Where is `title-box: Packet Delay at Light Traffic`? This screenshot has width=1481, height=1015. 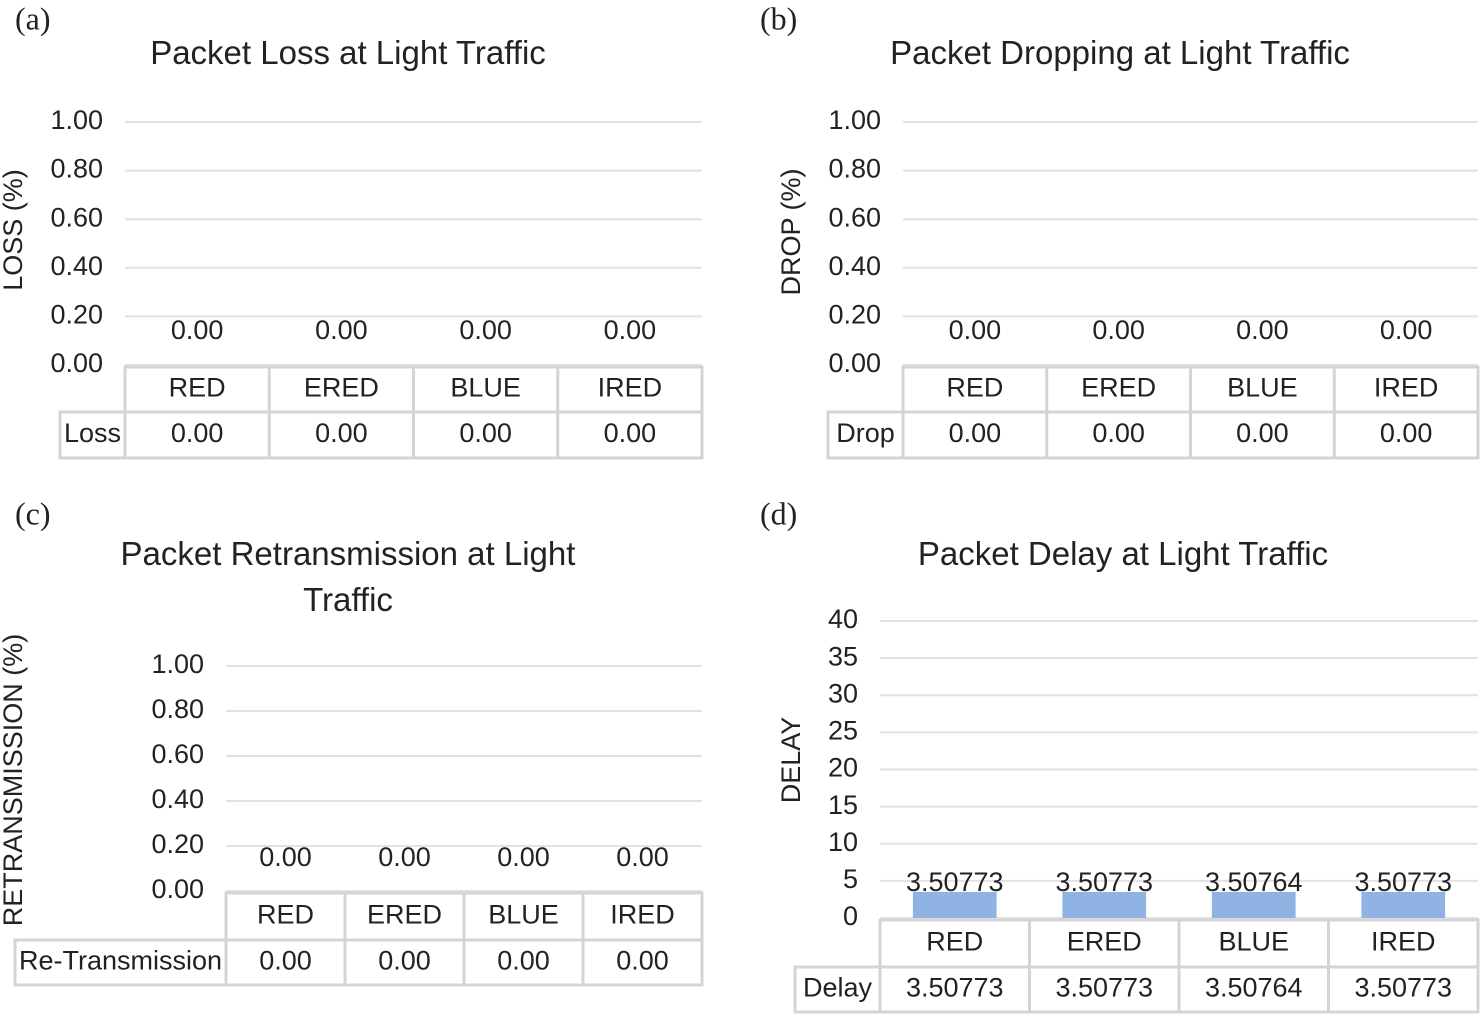
title-box: Packet Delay at Light Traffic is located at coordinates (1123, 553).